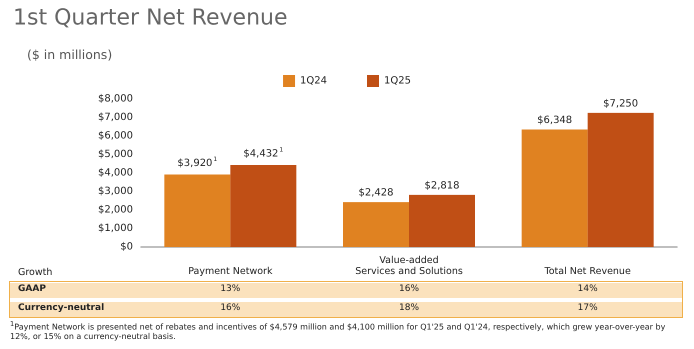 This screenshot has height=349, width=694. I want to click on y-tick-label: $1,000, so click(115, 228).